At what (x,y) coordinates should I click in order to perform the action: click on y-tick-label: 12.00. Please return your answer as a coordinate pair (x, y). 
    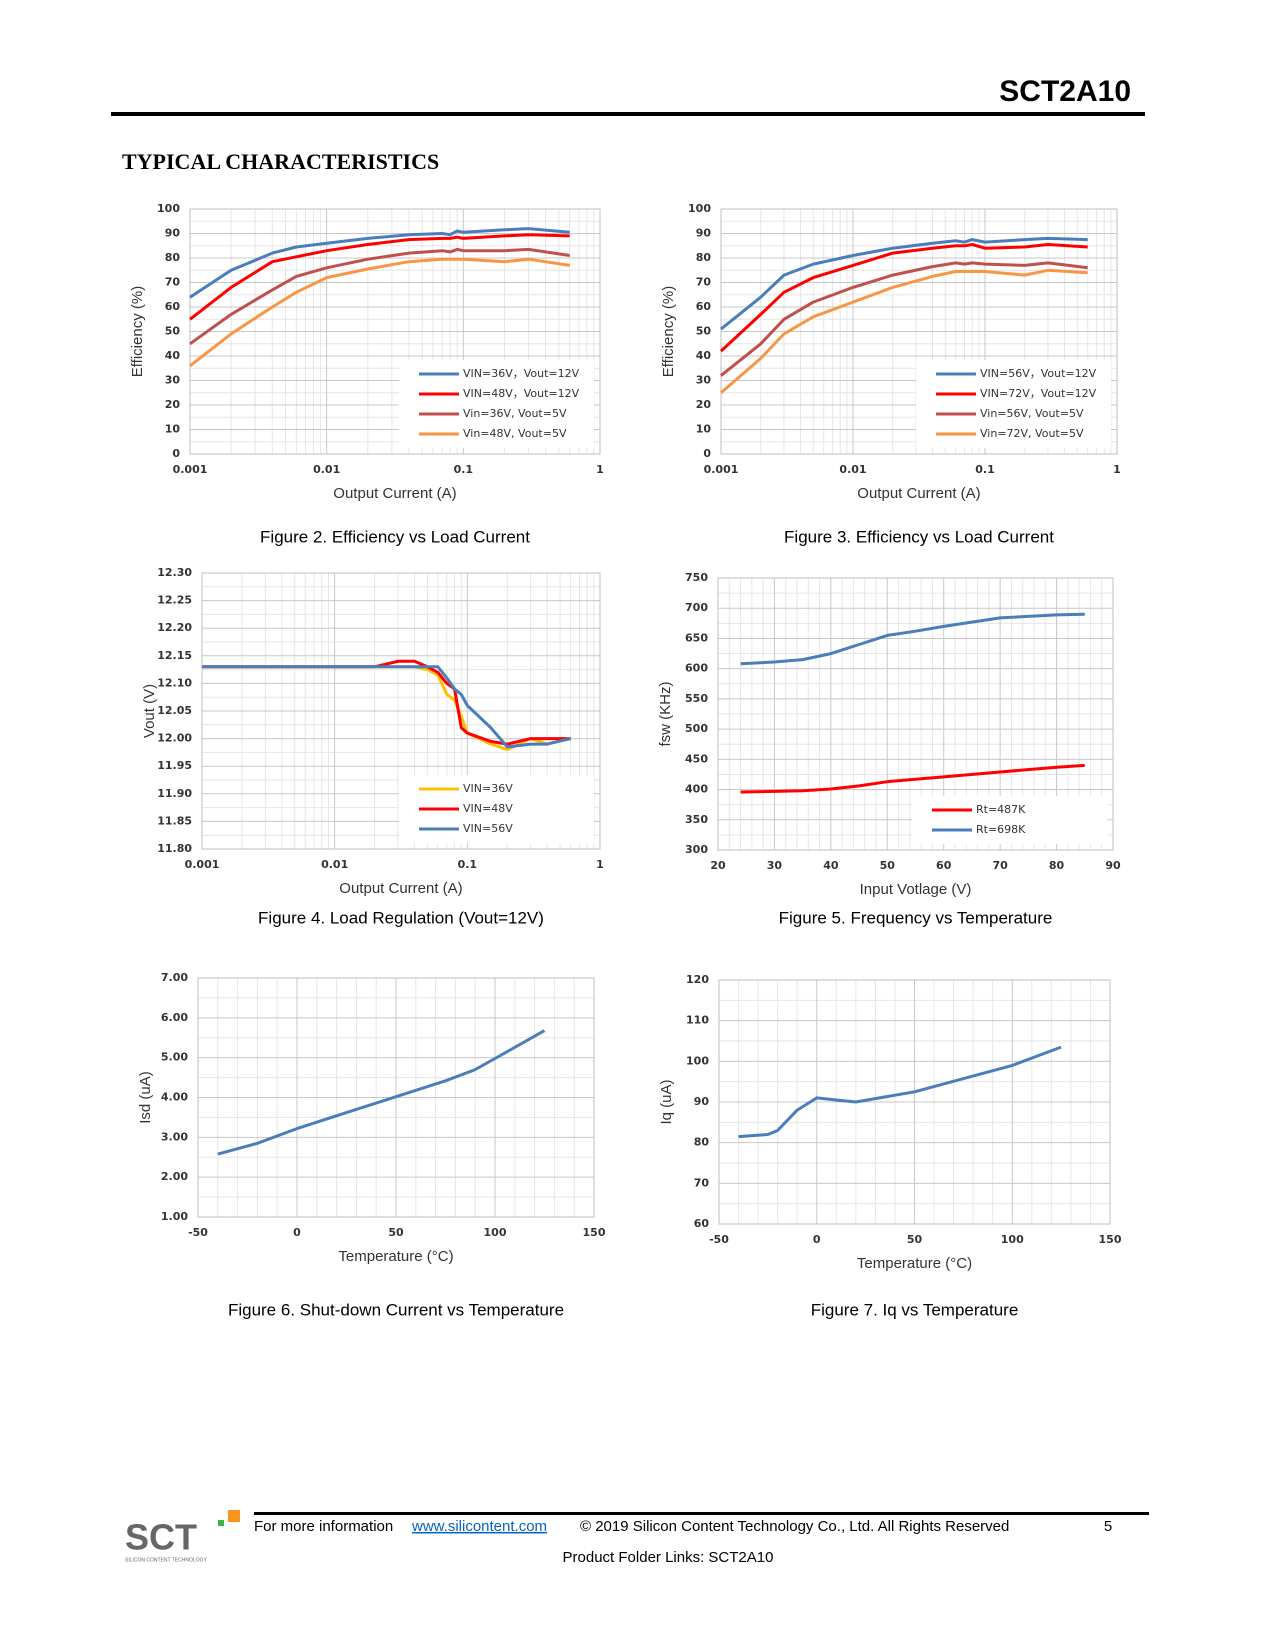
    Looking at the image, I should click on (174, 738).